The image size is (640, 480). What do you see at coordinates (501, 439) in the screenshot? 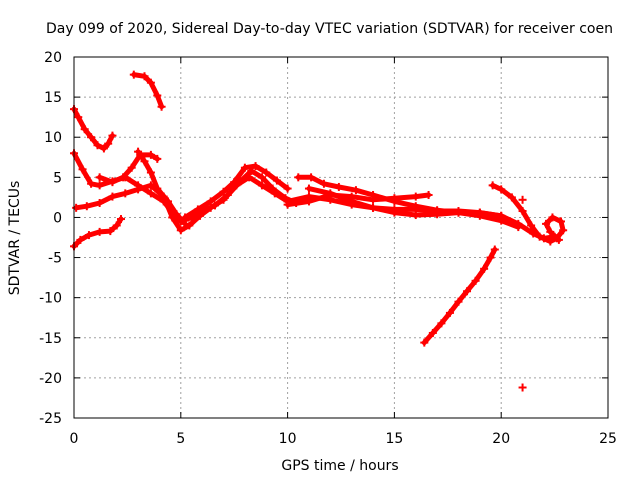
I see `x-tick-label: 20` at bounding box center [501, 439].